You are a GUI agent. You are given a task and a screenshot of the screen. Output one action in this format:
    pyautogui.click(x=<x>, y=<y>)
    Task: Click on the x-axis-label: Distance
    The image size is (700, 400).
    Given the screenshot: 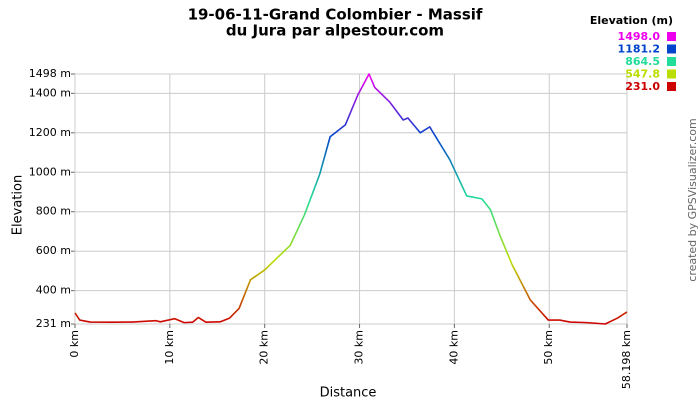 What is the action you would take?
    pyautogui.click(x=348, y=393)
    